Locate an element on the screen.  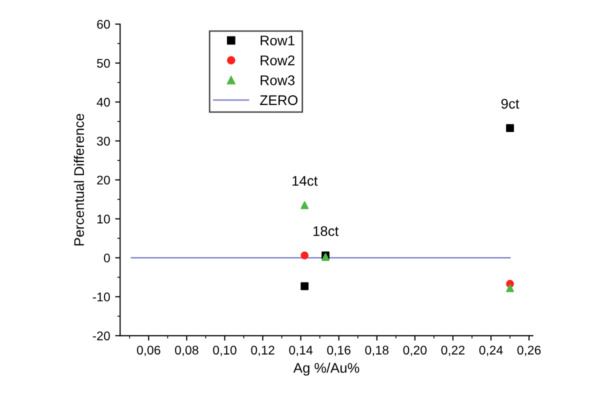
x-tick-label: 0,24 is located at coordinates (491, 351).